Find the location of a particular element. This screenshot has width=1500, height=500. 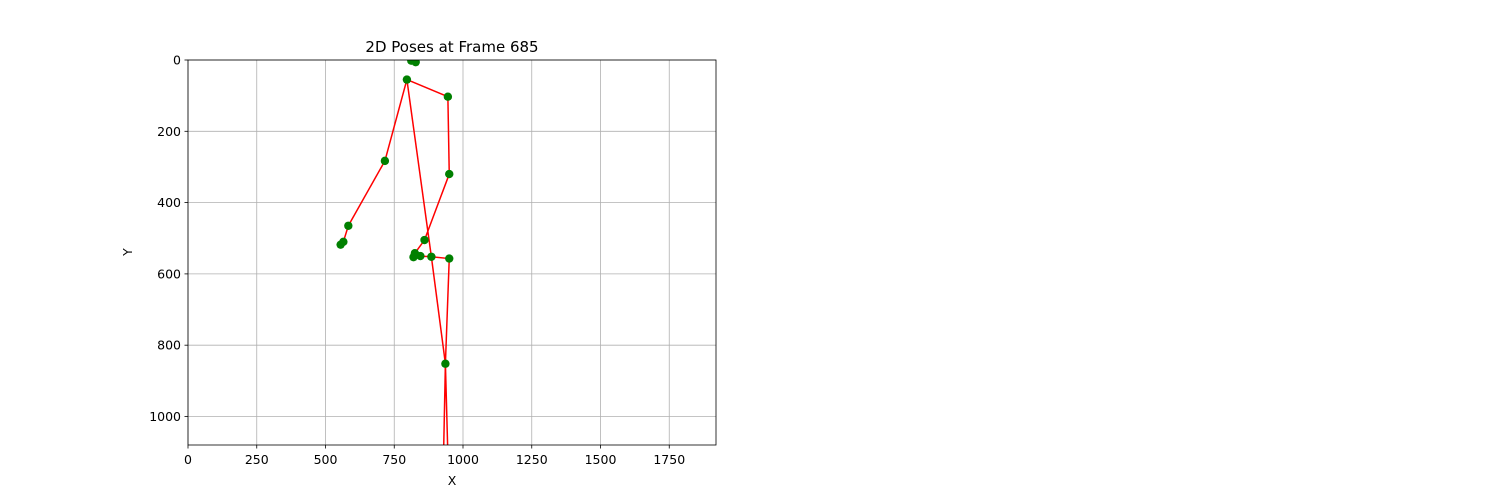

limb-lines is located at coordinates (395, 261).